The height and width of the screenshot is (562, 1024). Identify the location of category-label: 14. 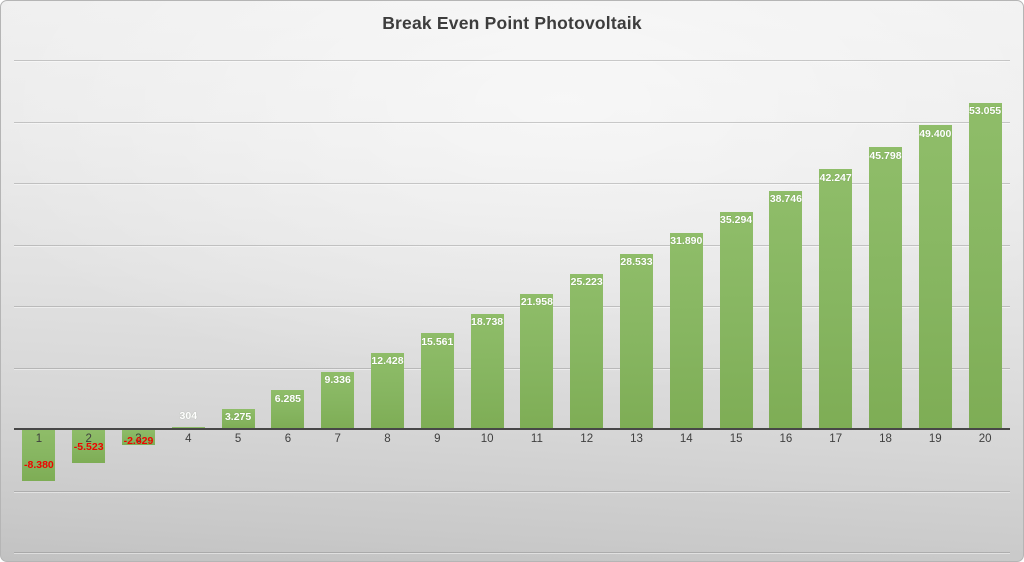
(686, 439).